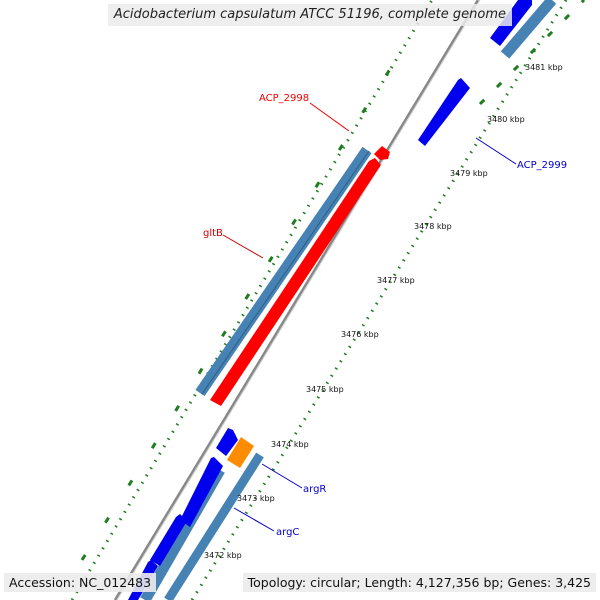  I want to click on tick-label: 3481 kbp, so click(544, 67).